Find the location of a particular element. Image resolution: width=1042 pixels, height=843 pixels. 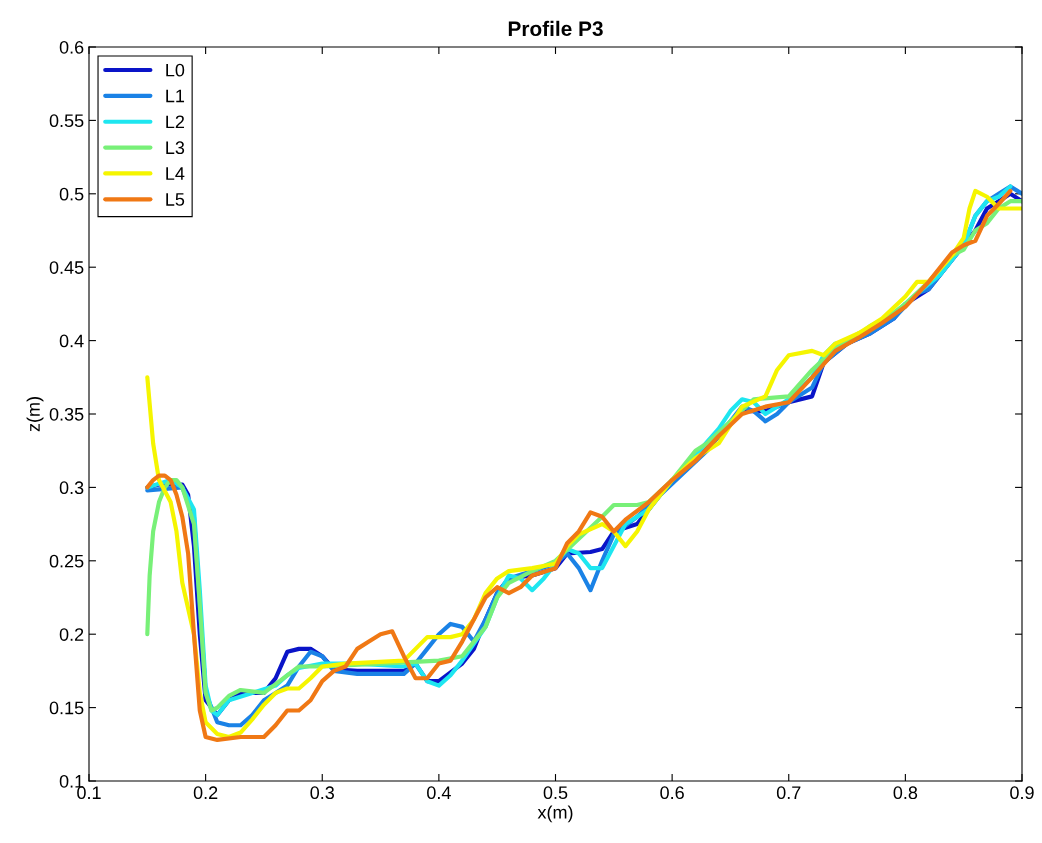

y-tick-label: 0.55 is located at coordinates (66, 121).